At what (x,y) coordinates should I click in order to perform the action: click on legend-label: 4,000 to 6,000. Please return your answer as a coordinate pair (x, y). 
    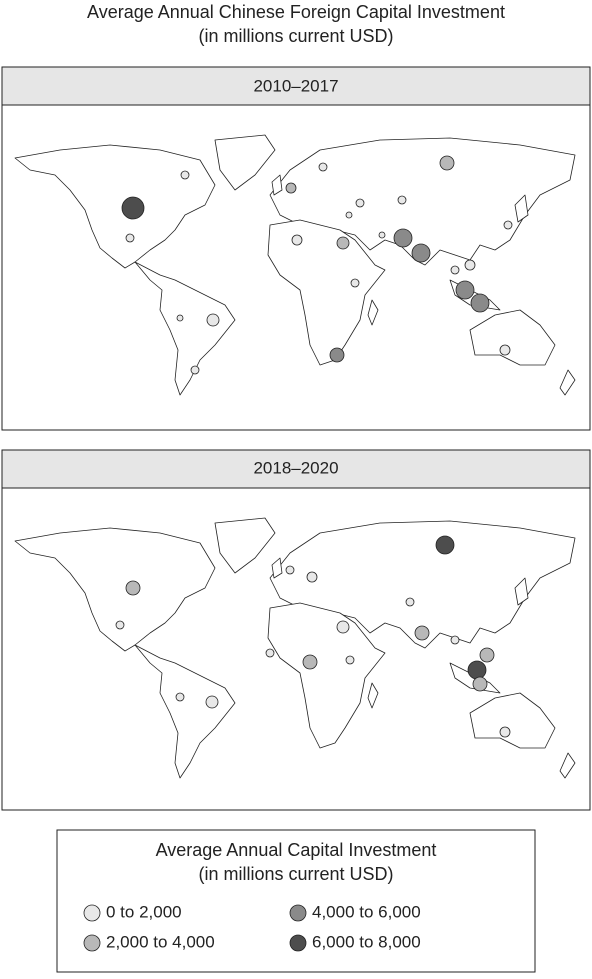
    Looking at the image, I should click on (366, 911).